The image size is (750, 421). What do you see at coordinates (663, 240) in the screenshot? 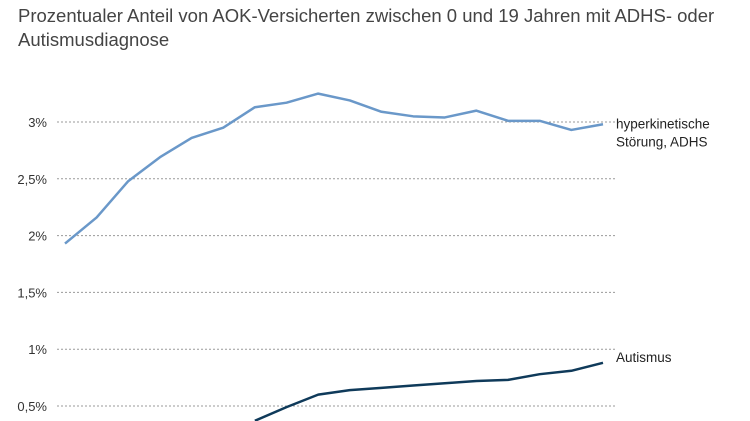
I see `series-labels: hyperkinetische Störung, ADHS Autismus` at bounding box center [663, 240].